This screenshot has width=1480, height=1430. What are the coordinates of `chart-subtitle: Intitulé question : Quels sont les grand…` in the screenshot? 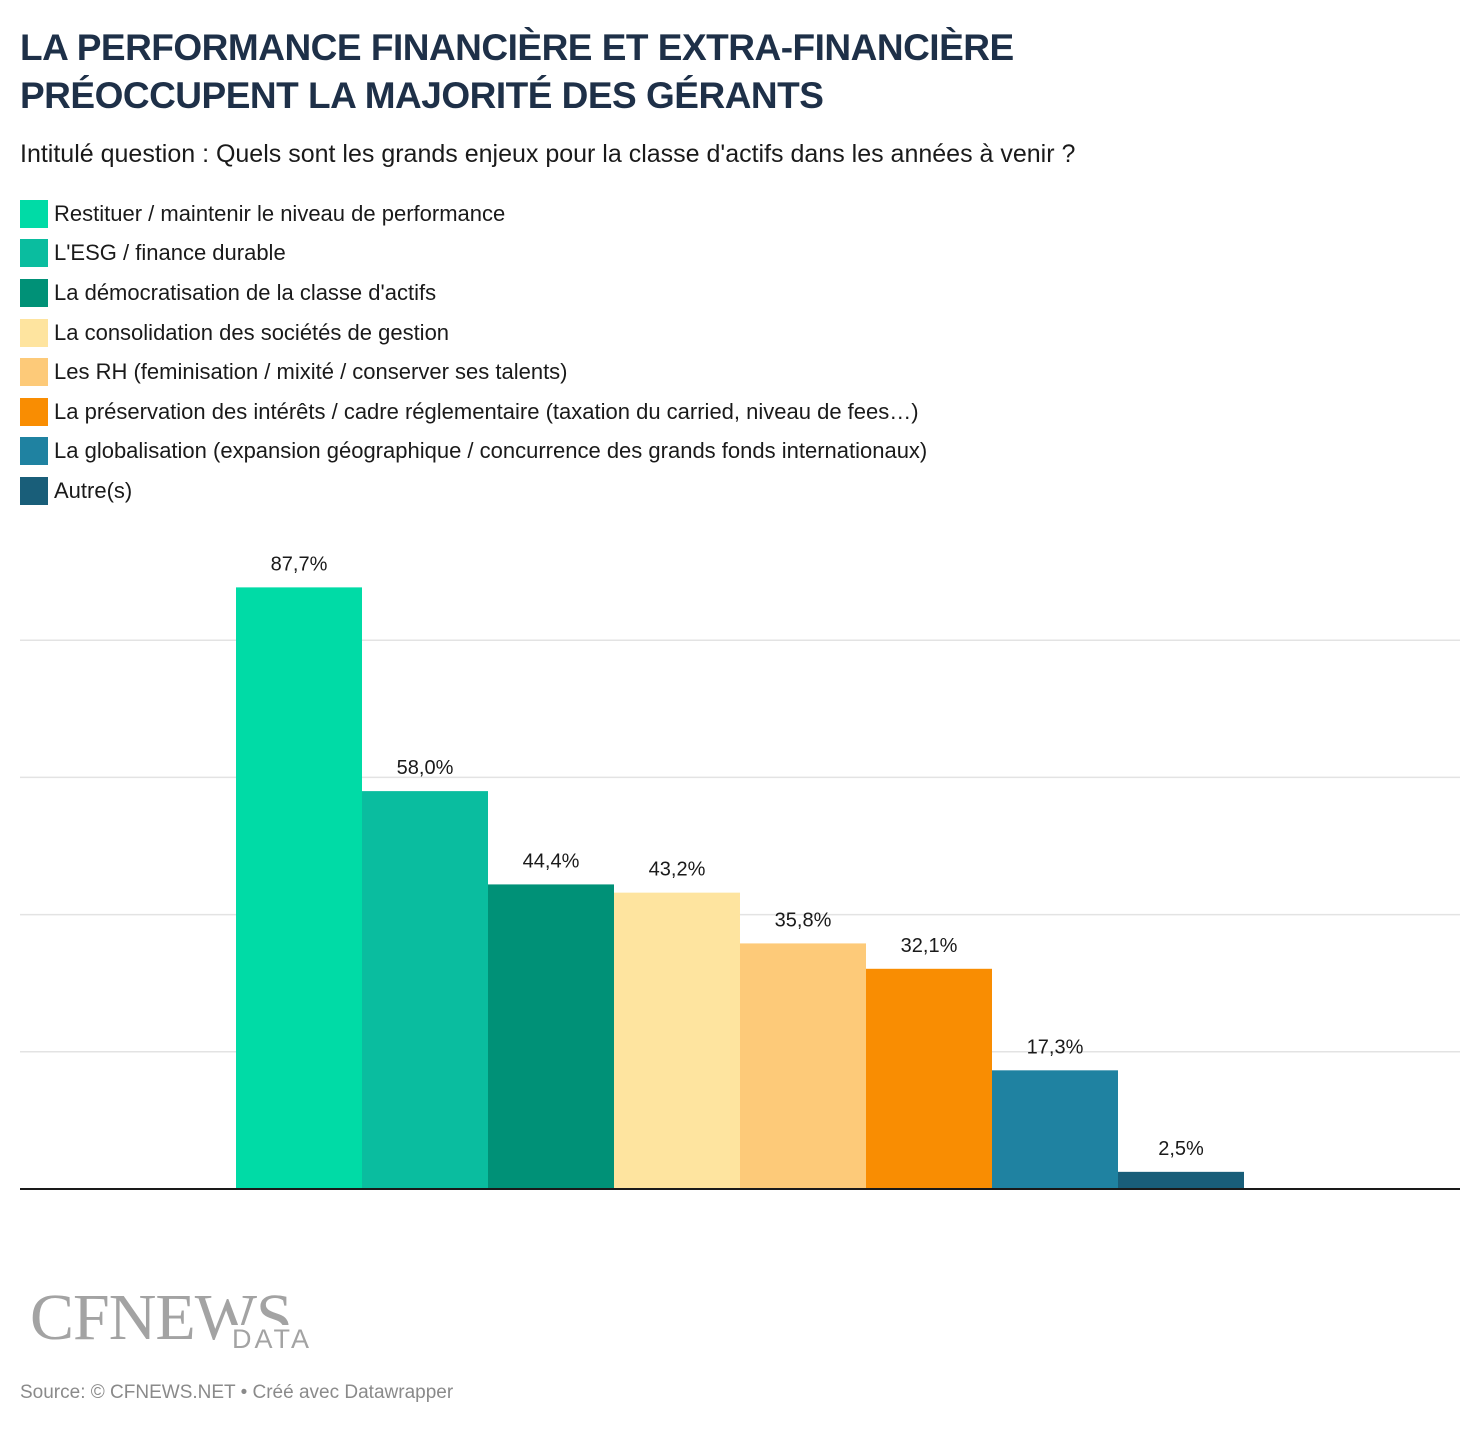 It's located at (548, 154).